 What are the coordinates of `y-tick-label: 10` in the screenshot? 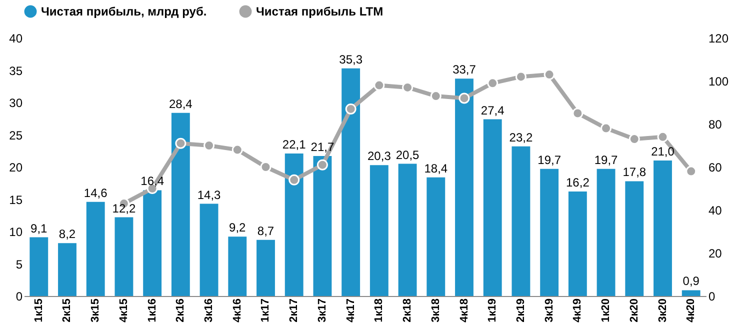 It's located at (16, 232).